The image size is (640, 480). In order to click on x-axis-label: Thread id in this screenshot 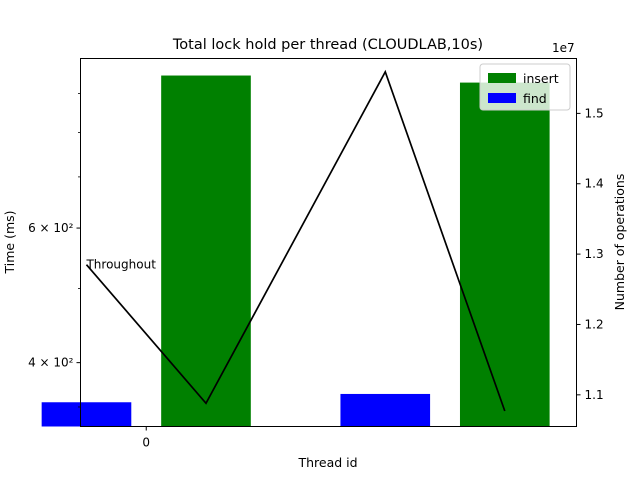, I will do `click(327, 462)`.